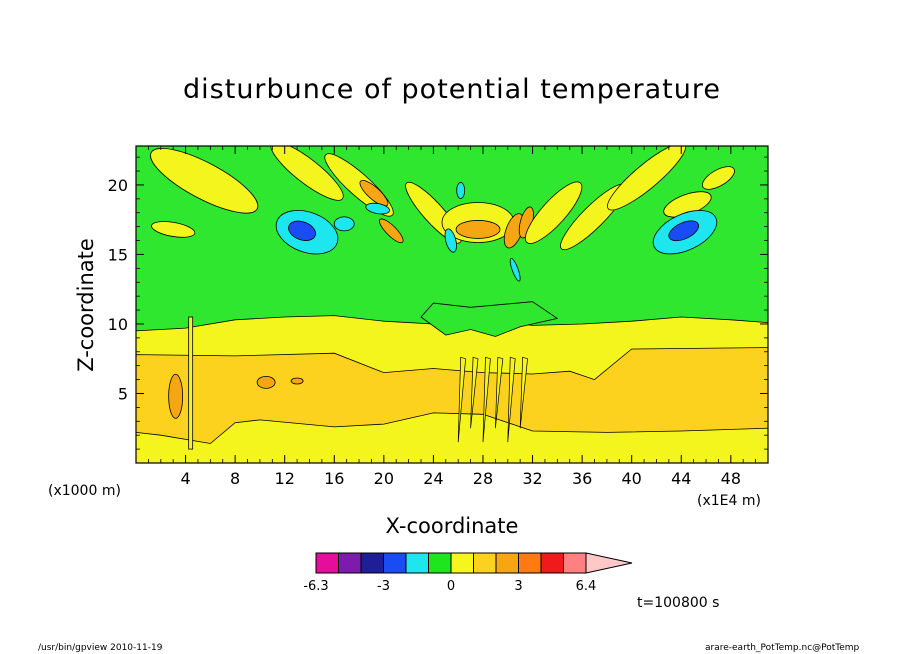 The width and height of the screenshot is (904, 654). Describe the element at coordinates (123, 393) in the screenshot. I see `y-tick-label: 5` at that location.